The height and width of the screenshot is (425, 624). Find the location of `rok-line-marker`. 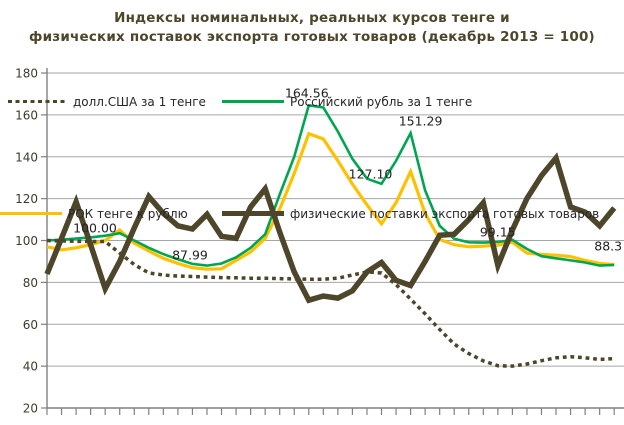

rok-line-marker is located at coordinates (31, 213).